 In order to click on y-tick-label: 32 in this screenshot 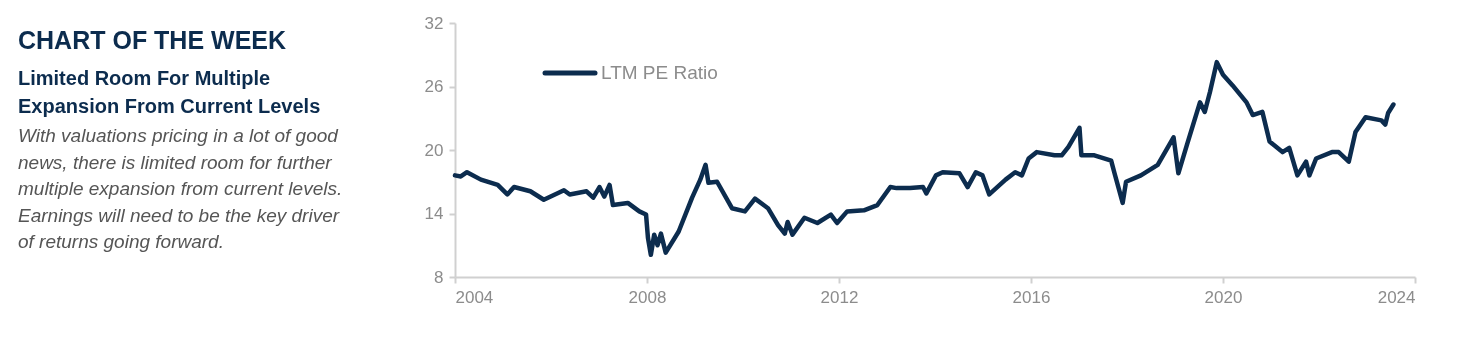, I will do `click(434, 23)`.